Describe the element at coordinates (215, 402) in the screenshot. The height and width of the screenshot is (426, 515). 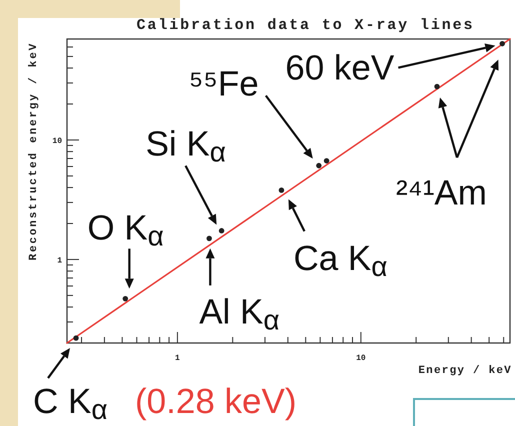
I see `annotation: (0.28 keV)` at that location.